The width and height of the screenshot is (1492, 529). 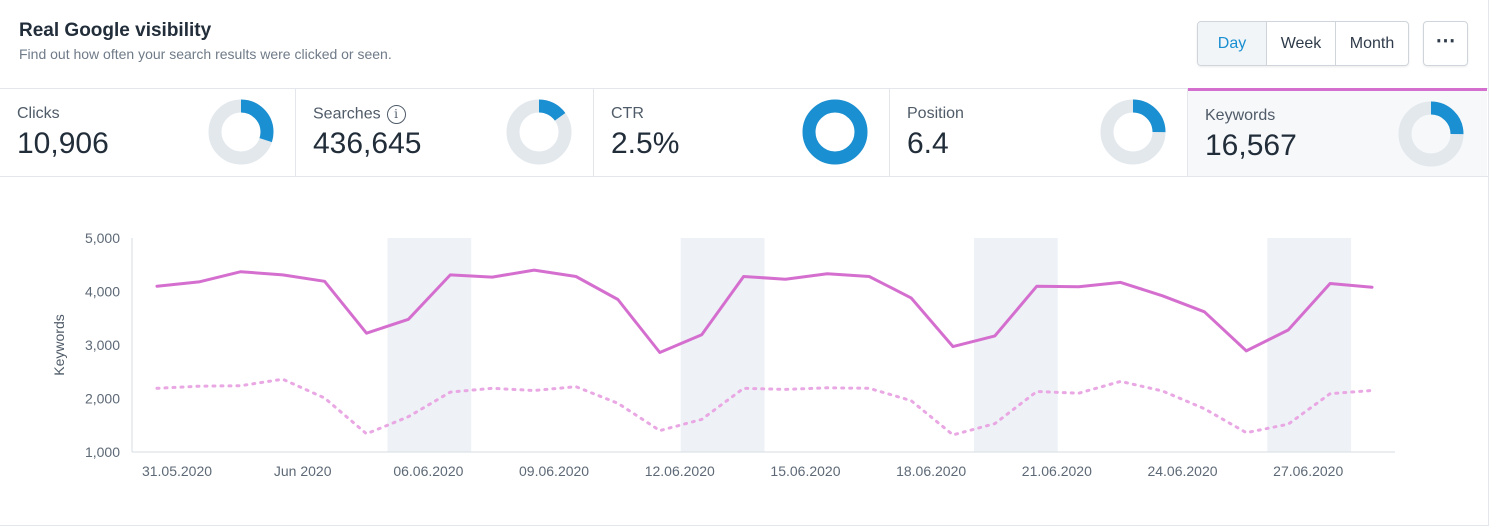 I want to click on x-tick-label: 21.06.2020, so click(x=1057, y=471).